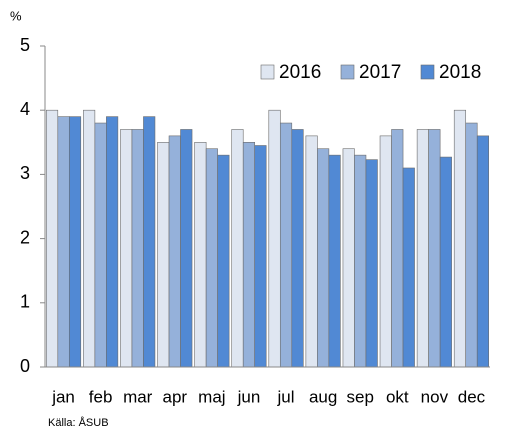 The height and width of the screenshot is (431, 505). I want to click on legend-label: 2018, so click(460, 72).